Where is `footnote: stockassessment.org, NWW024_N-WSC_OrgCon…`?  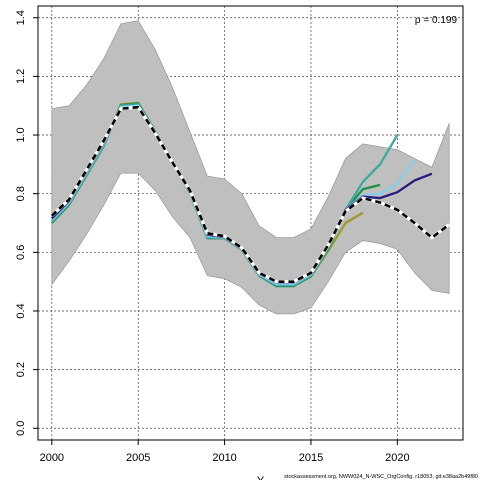
footnote: stockassessment.org, NWW024_N-WSC_OrgCon… is located at coordinates (381, 477).